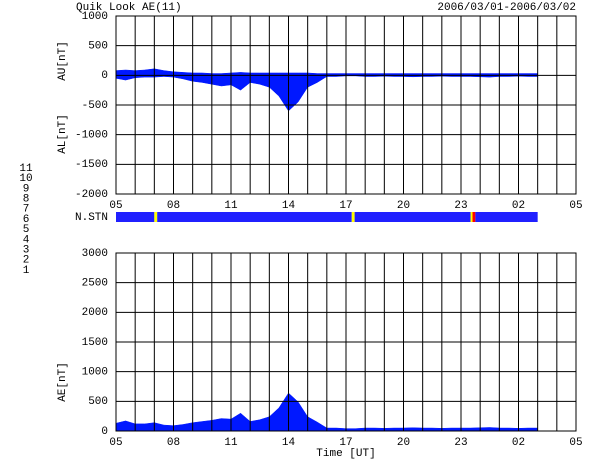 This screenshot has width=590, height=460. What do you see at coordinates (91, 136) in the screenshot?
I see `y-tick-label: -1000` at bounding box center [91, 136].